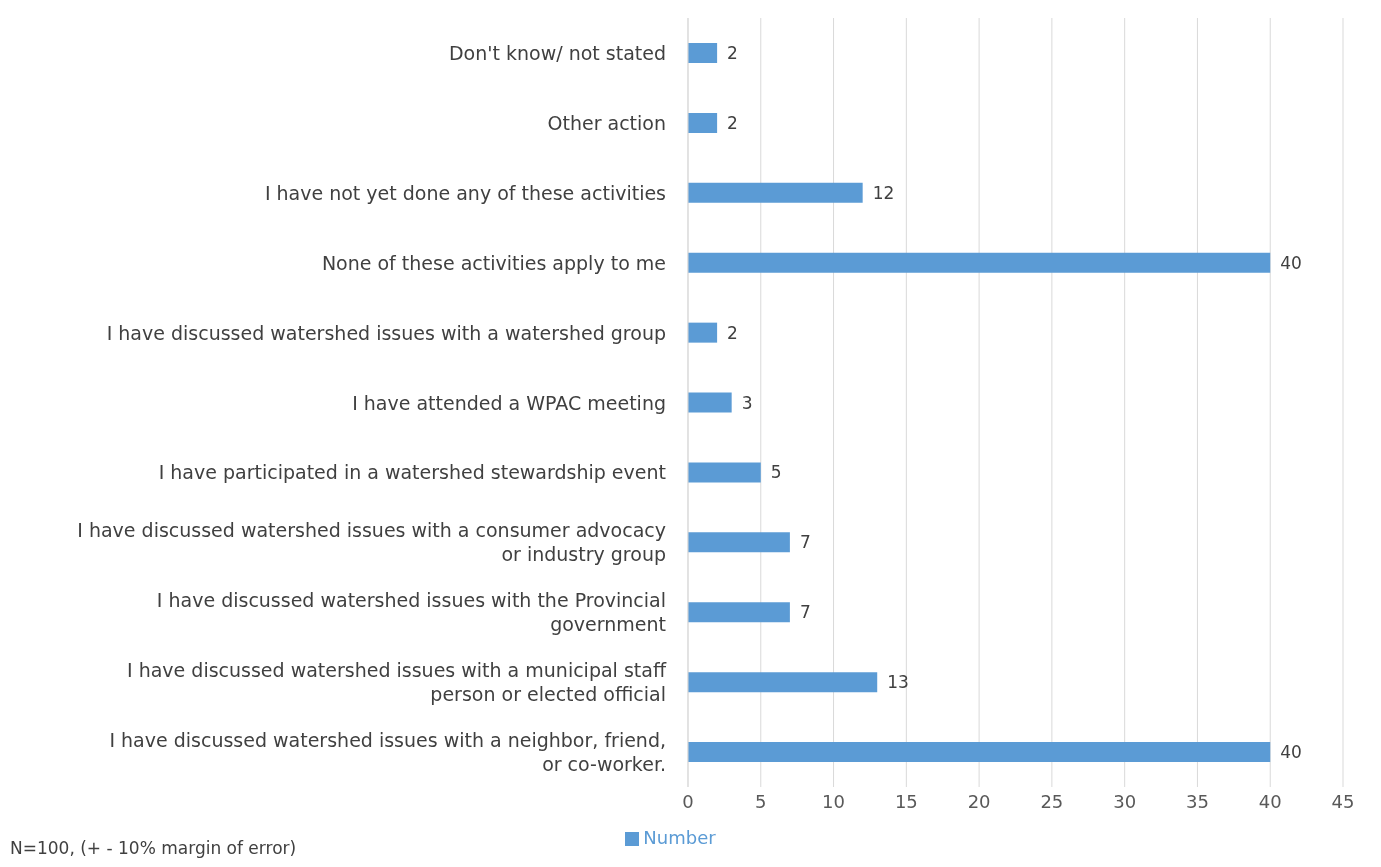  I want to click on data-label: 5, so click(776, 472).